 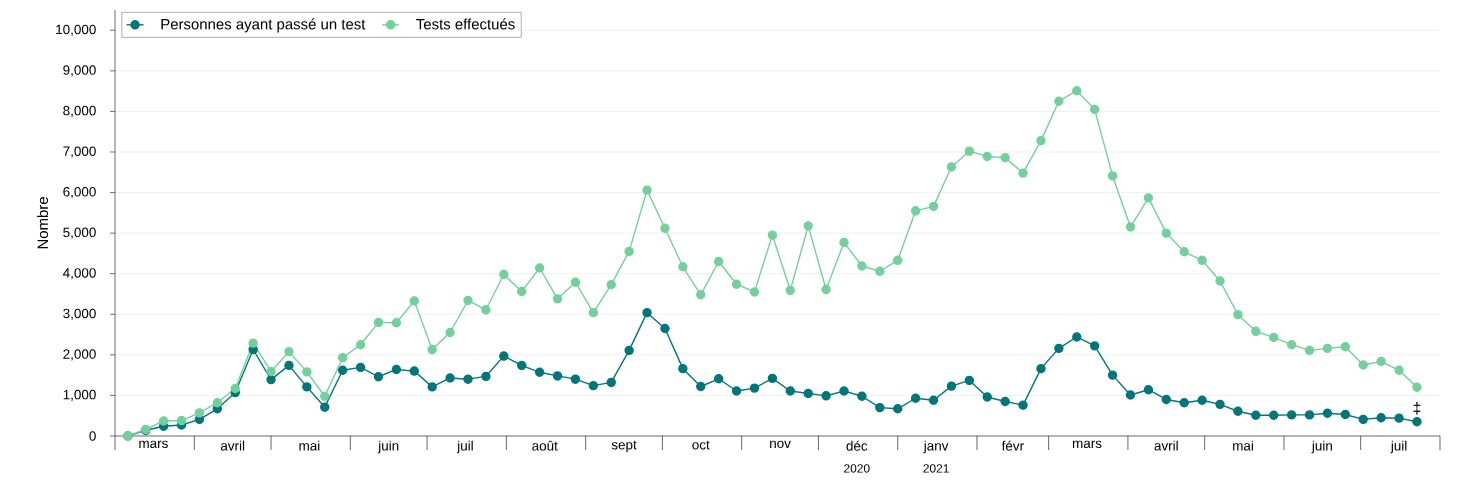 What do you see at coordinates (624, 446) in the screenshot?
I see `x-tick-label: sept` at bounding box center [624, 446].